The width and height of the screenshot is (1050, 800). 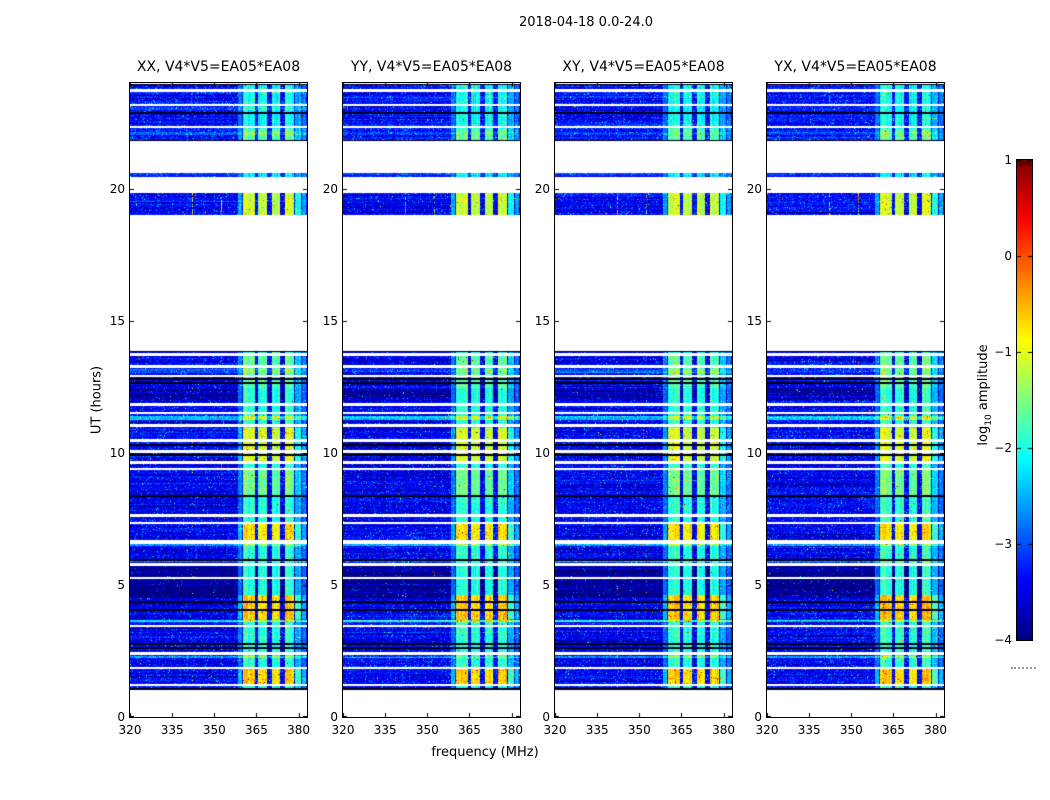 What do you see at coordinates (1003, 544) in the screenshot?
I see `colorbar-tick-label: −3` at bounding box center [1003, 544].